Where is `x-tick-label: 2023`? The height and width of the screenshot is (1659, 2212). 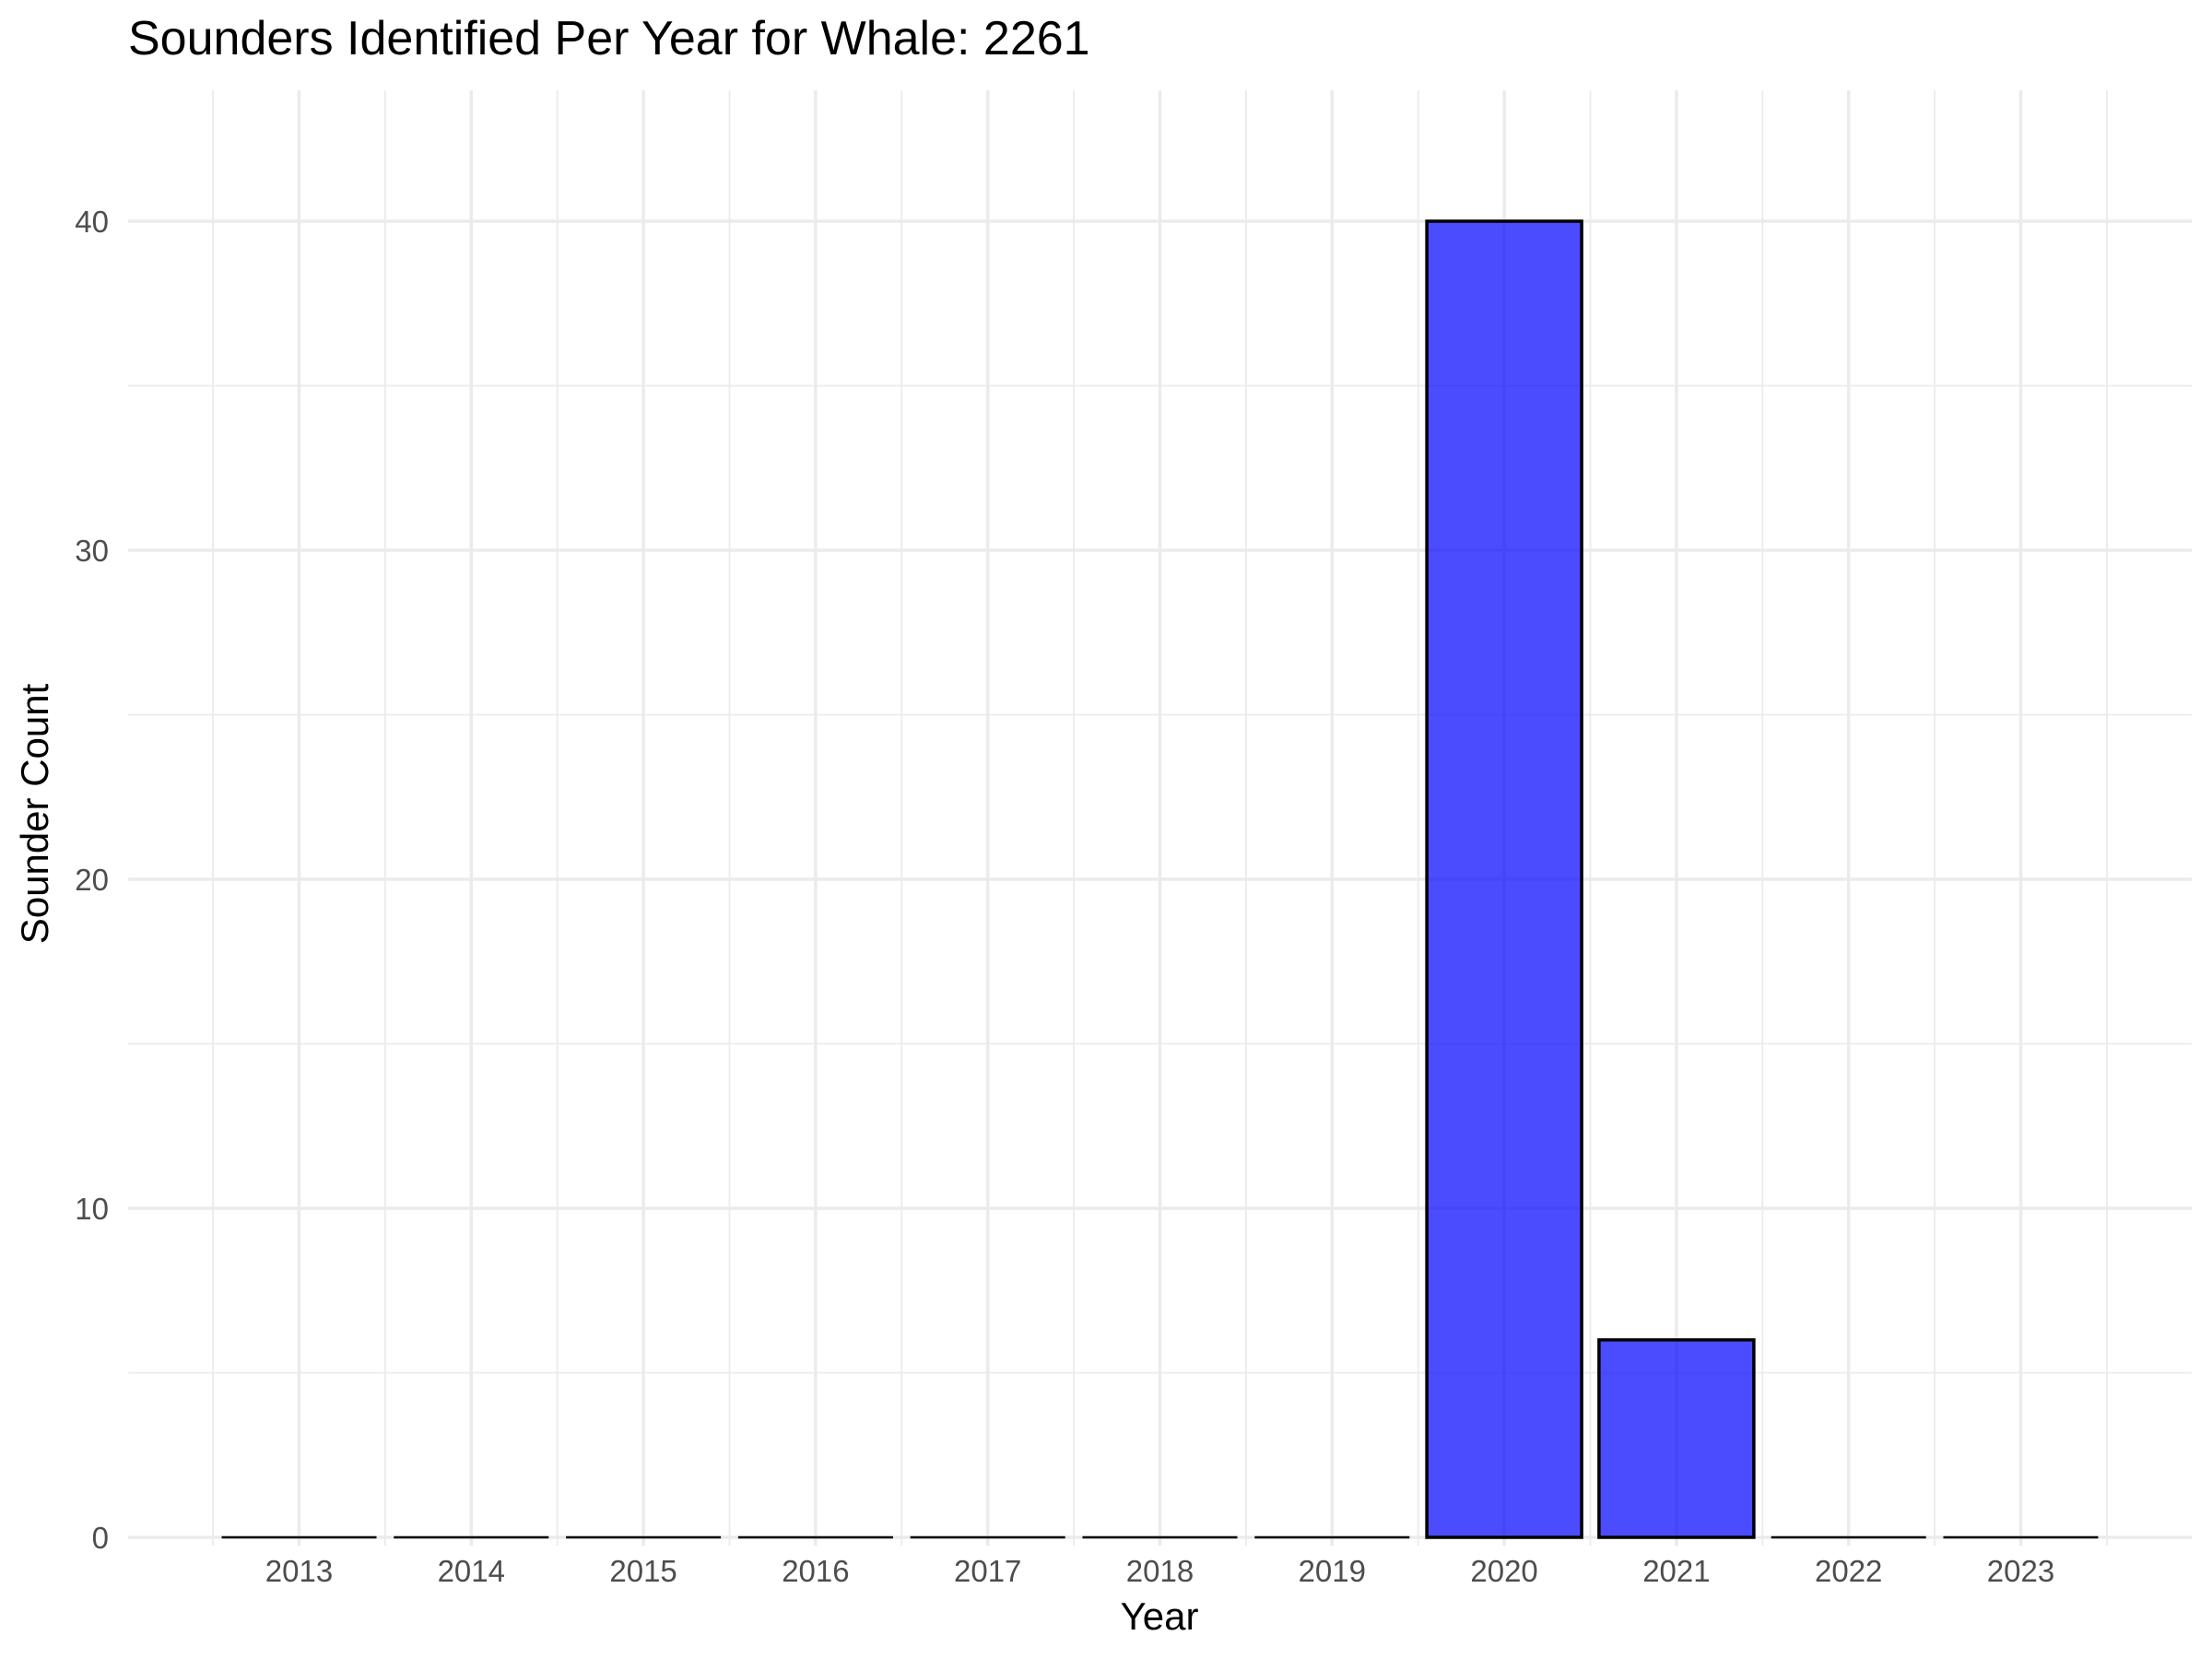 x-tick-label: 2023 is located at coordinates (2020, 1571).